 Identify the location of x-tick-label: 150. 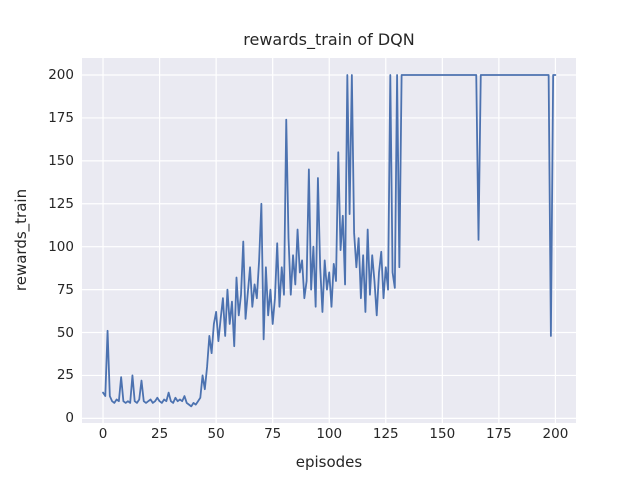
(442, 434).